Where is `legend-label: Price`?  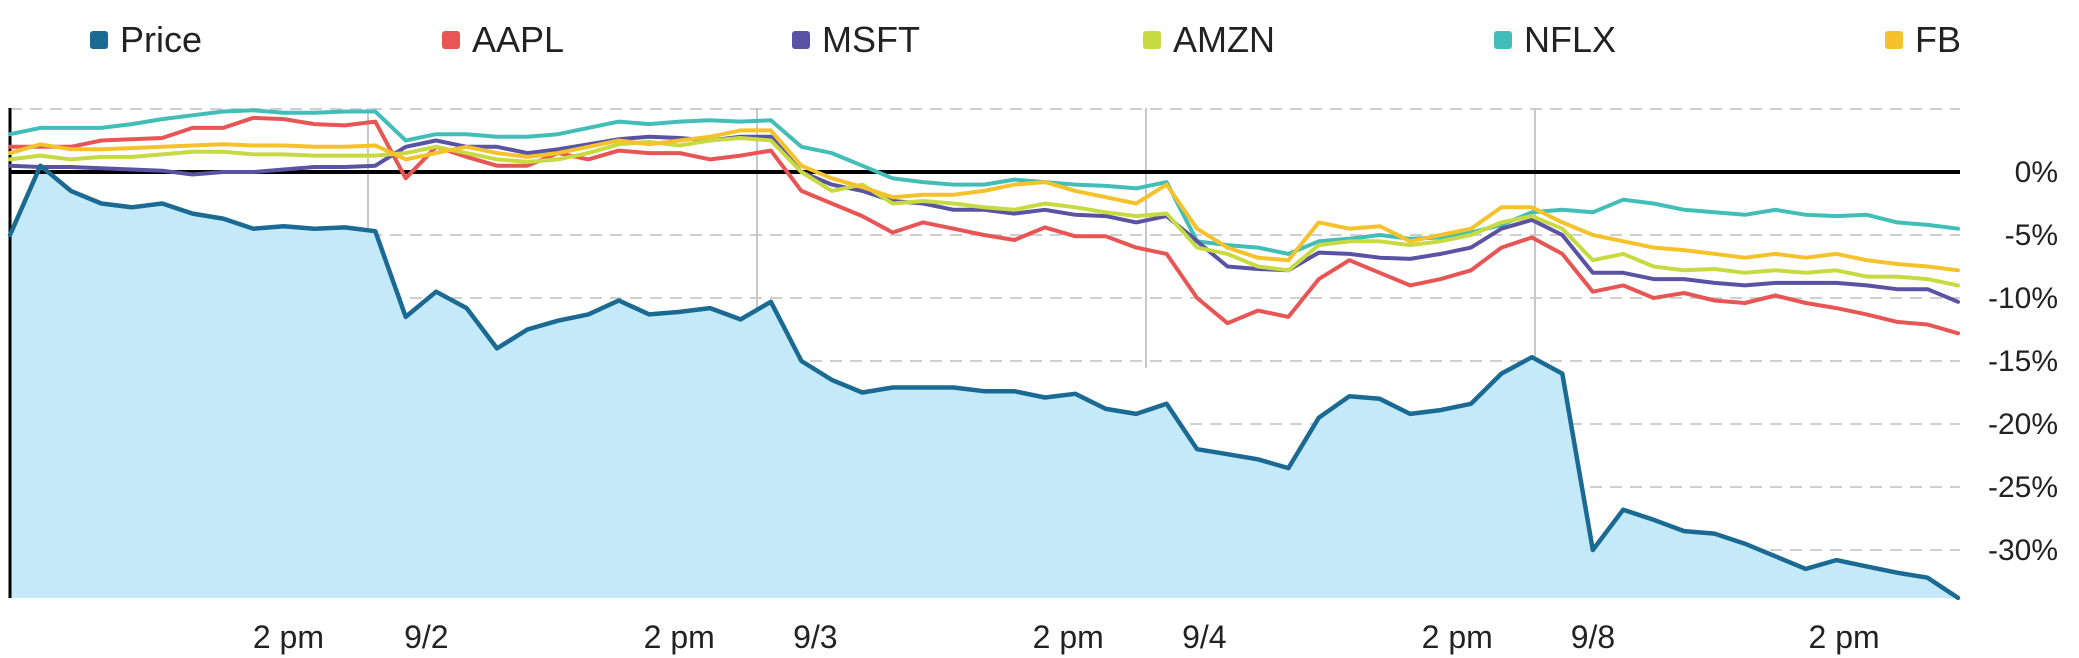
legend-label: Price is located at coordinates (161, 39).